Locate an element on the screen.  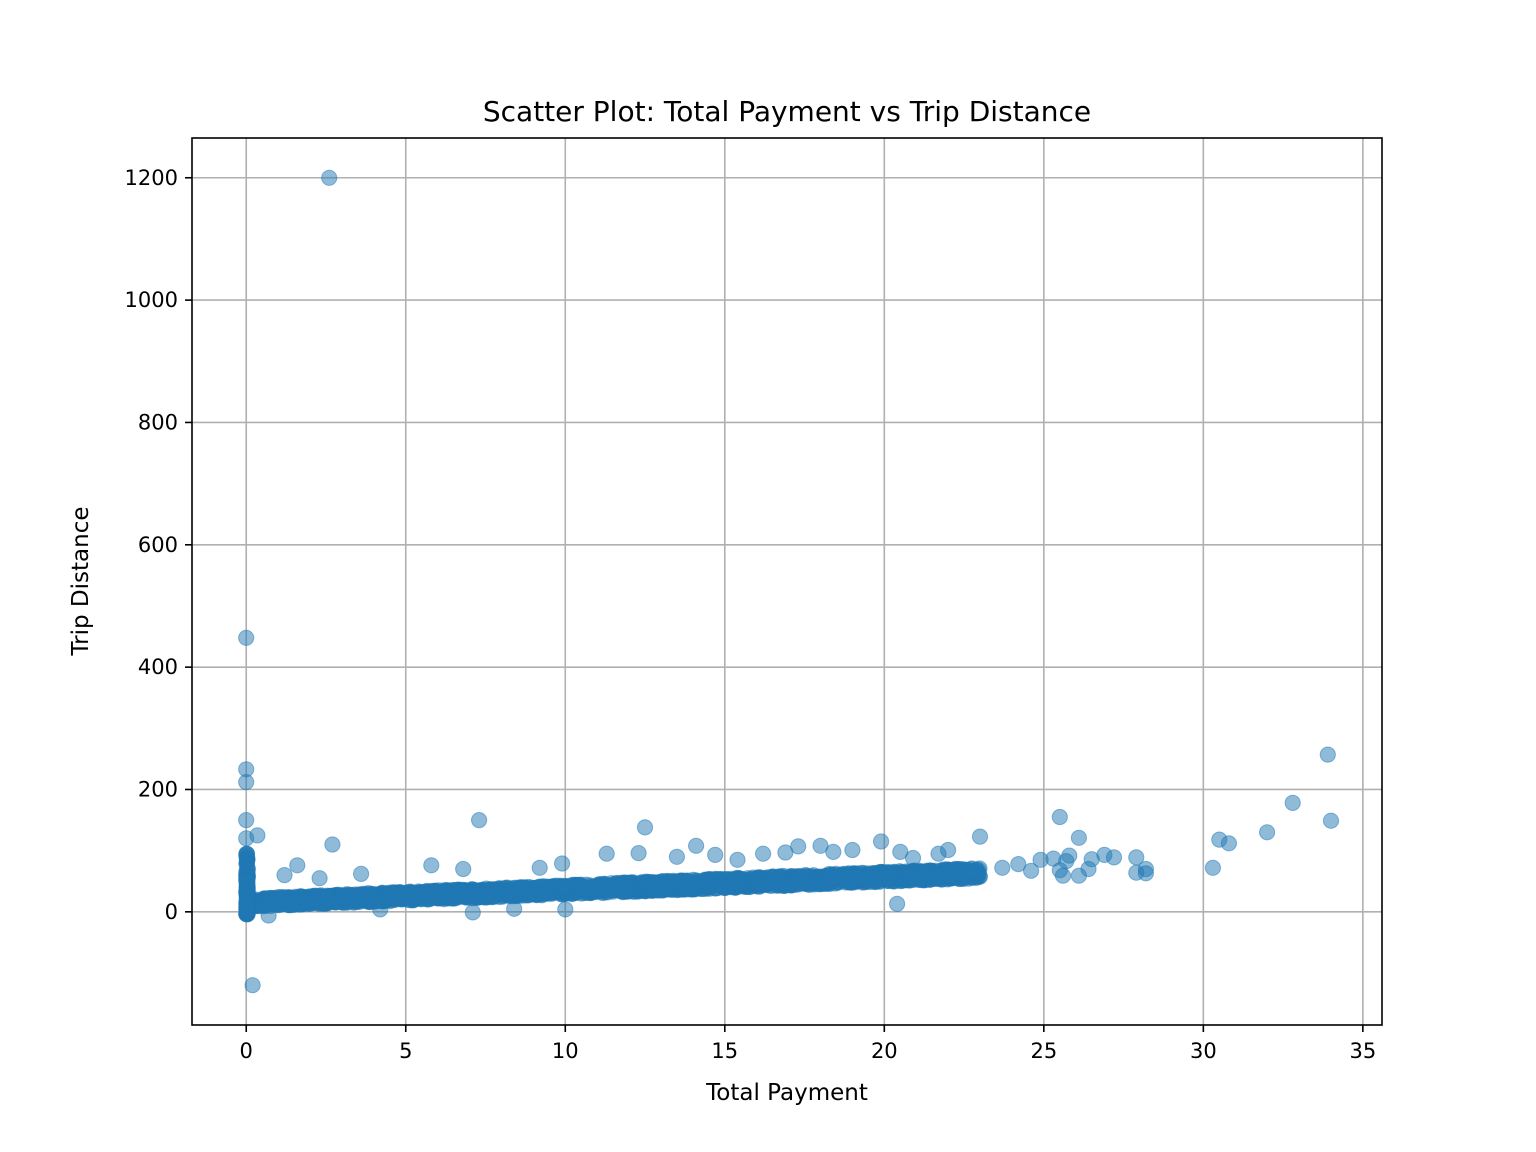
y-tick-label: 600 is located at coordinates (158, 545).